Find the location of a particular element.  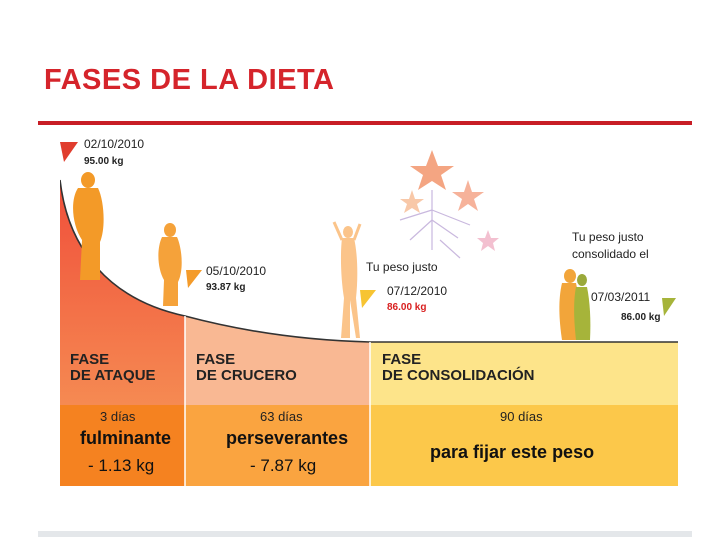

milestone-1-weight: 95.00 kg is located at coordinates (104, 161).